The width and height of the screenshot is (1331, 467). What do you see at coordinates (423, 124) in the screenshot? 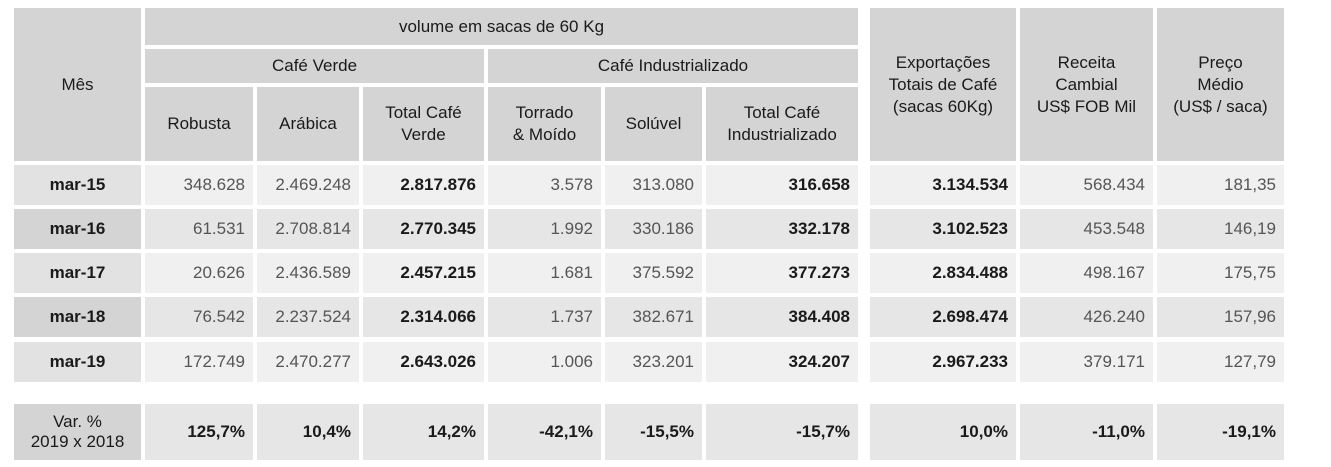
I see `header-total-verde: Total Café Verde` at bounding box center [423, 124].